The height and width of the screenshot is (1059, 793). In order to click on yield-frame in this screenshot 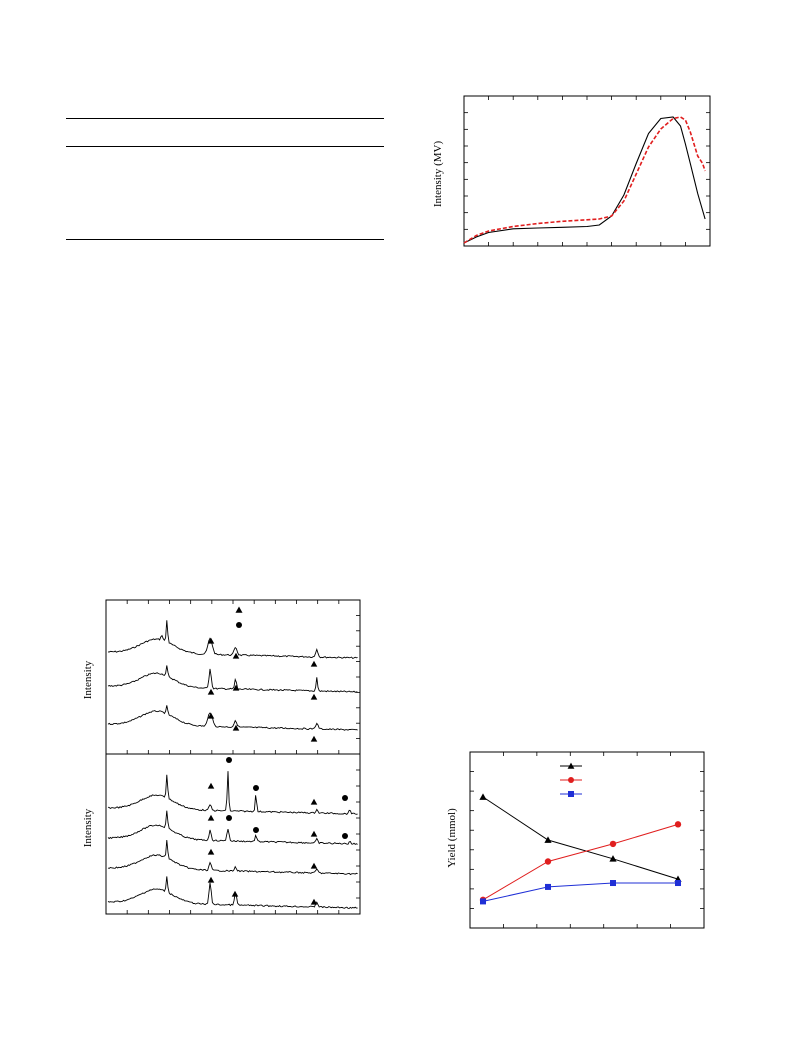, I will do `click(587, 840)`.